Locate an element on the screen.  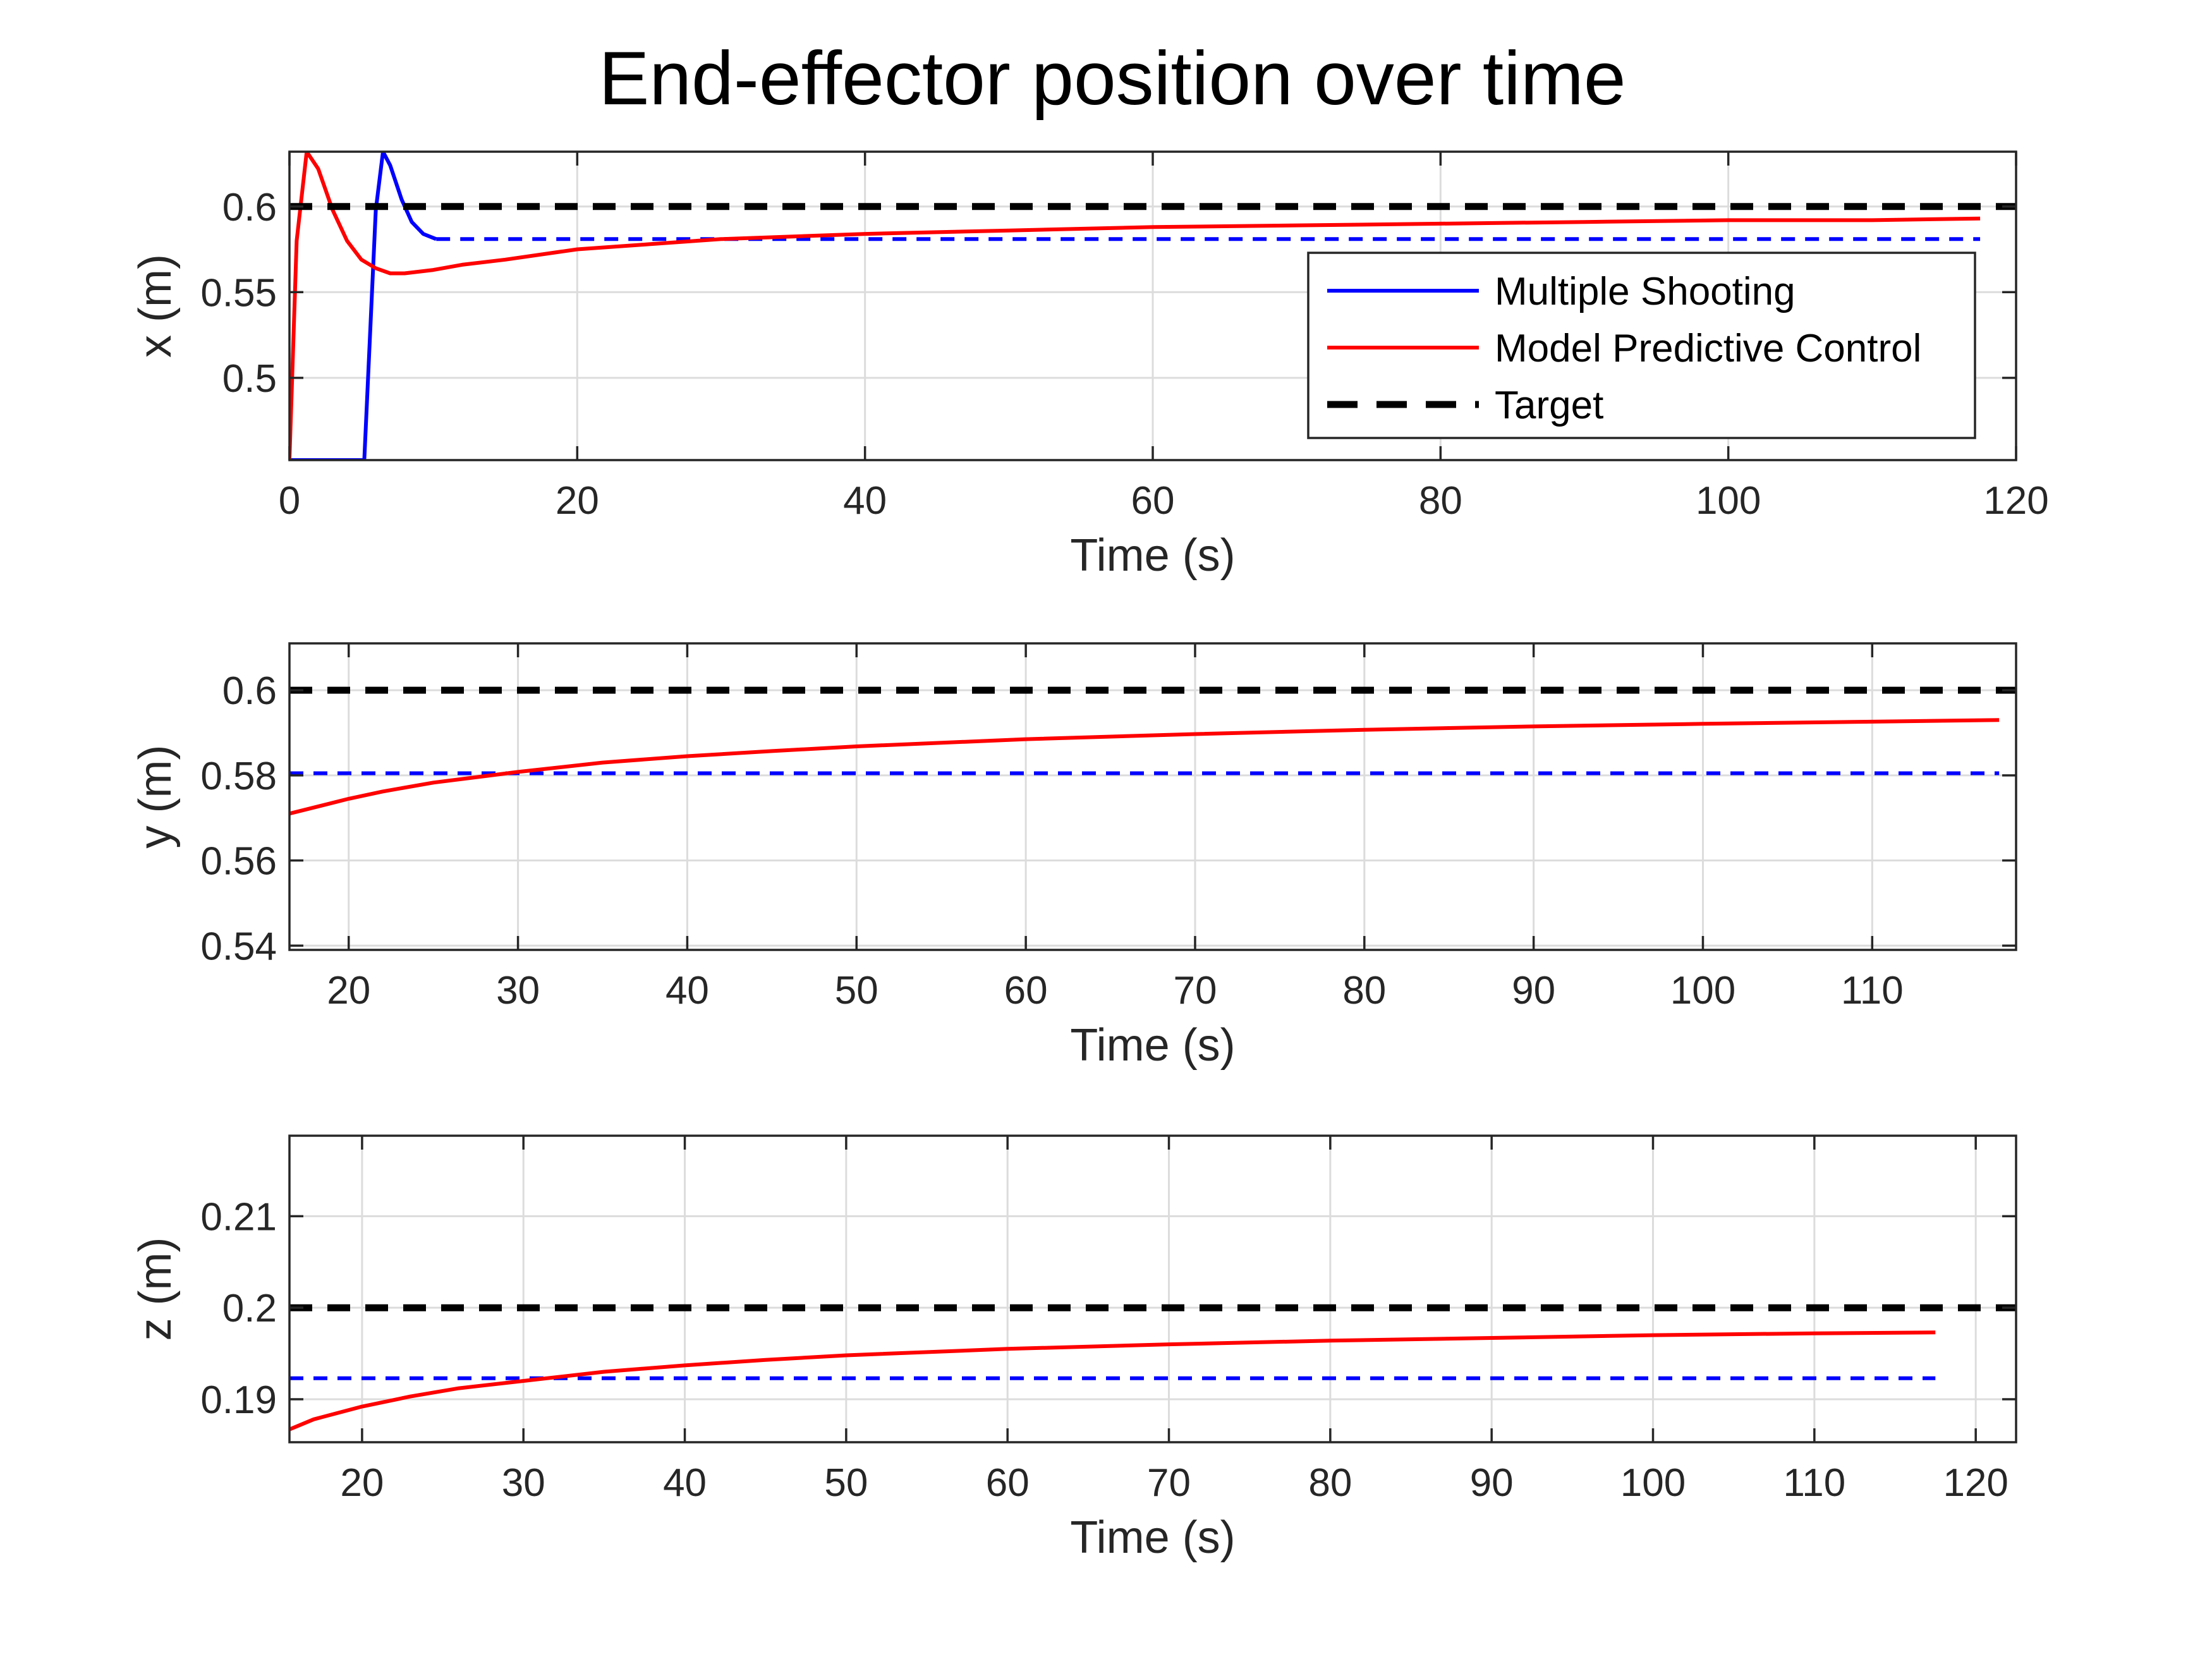
legend-box is located at coordinates (1641, 345).